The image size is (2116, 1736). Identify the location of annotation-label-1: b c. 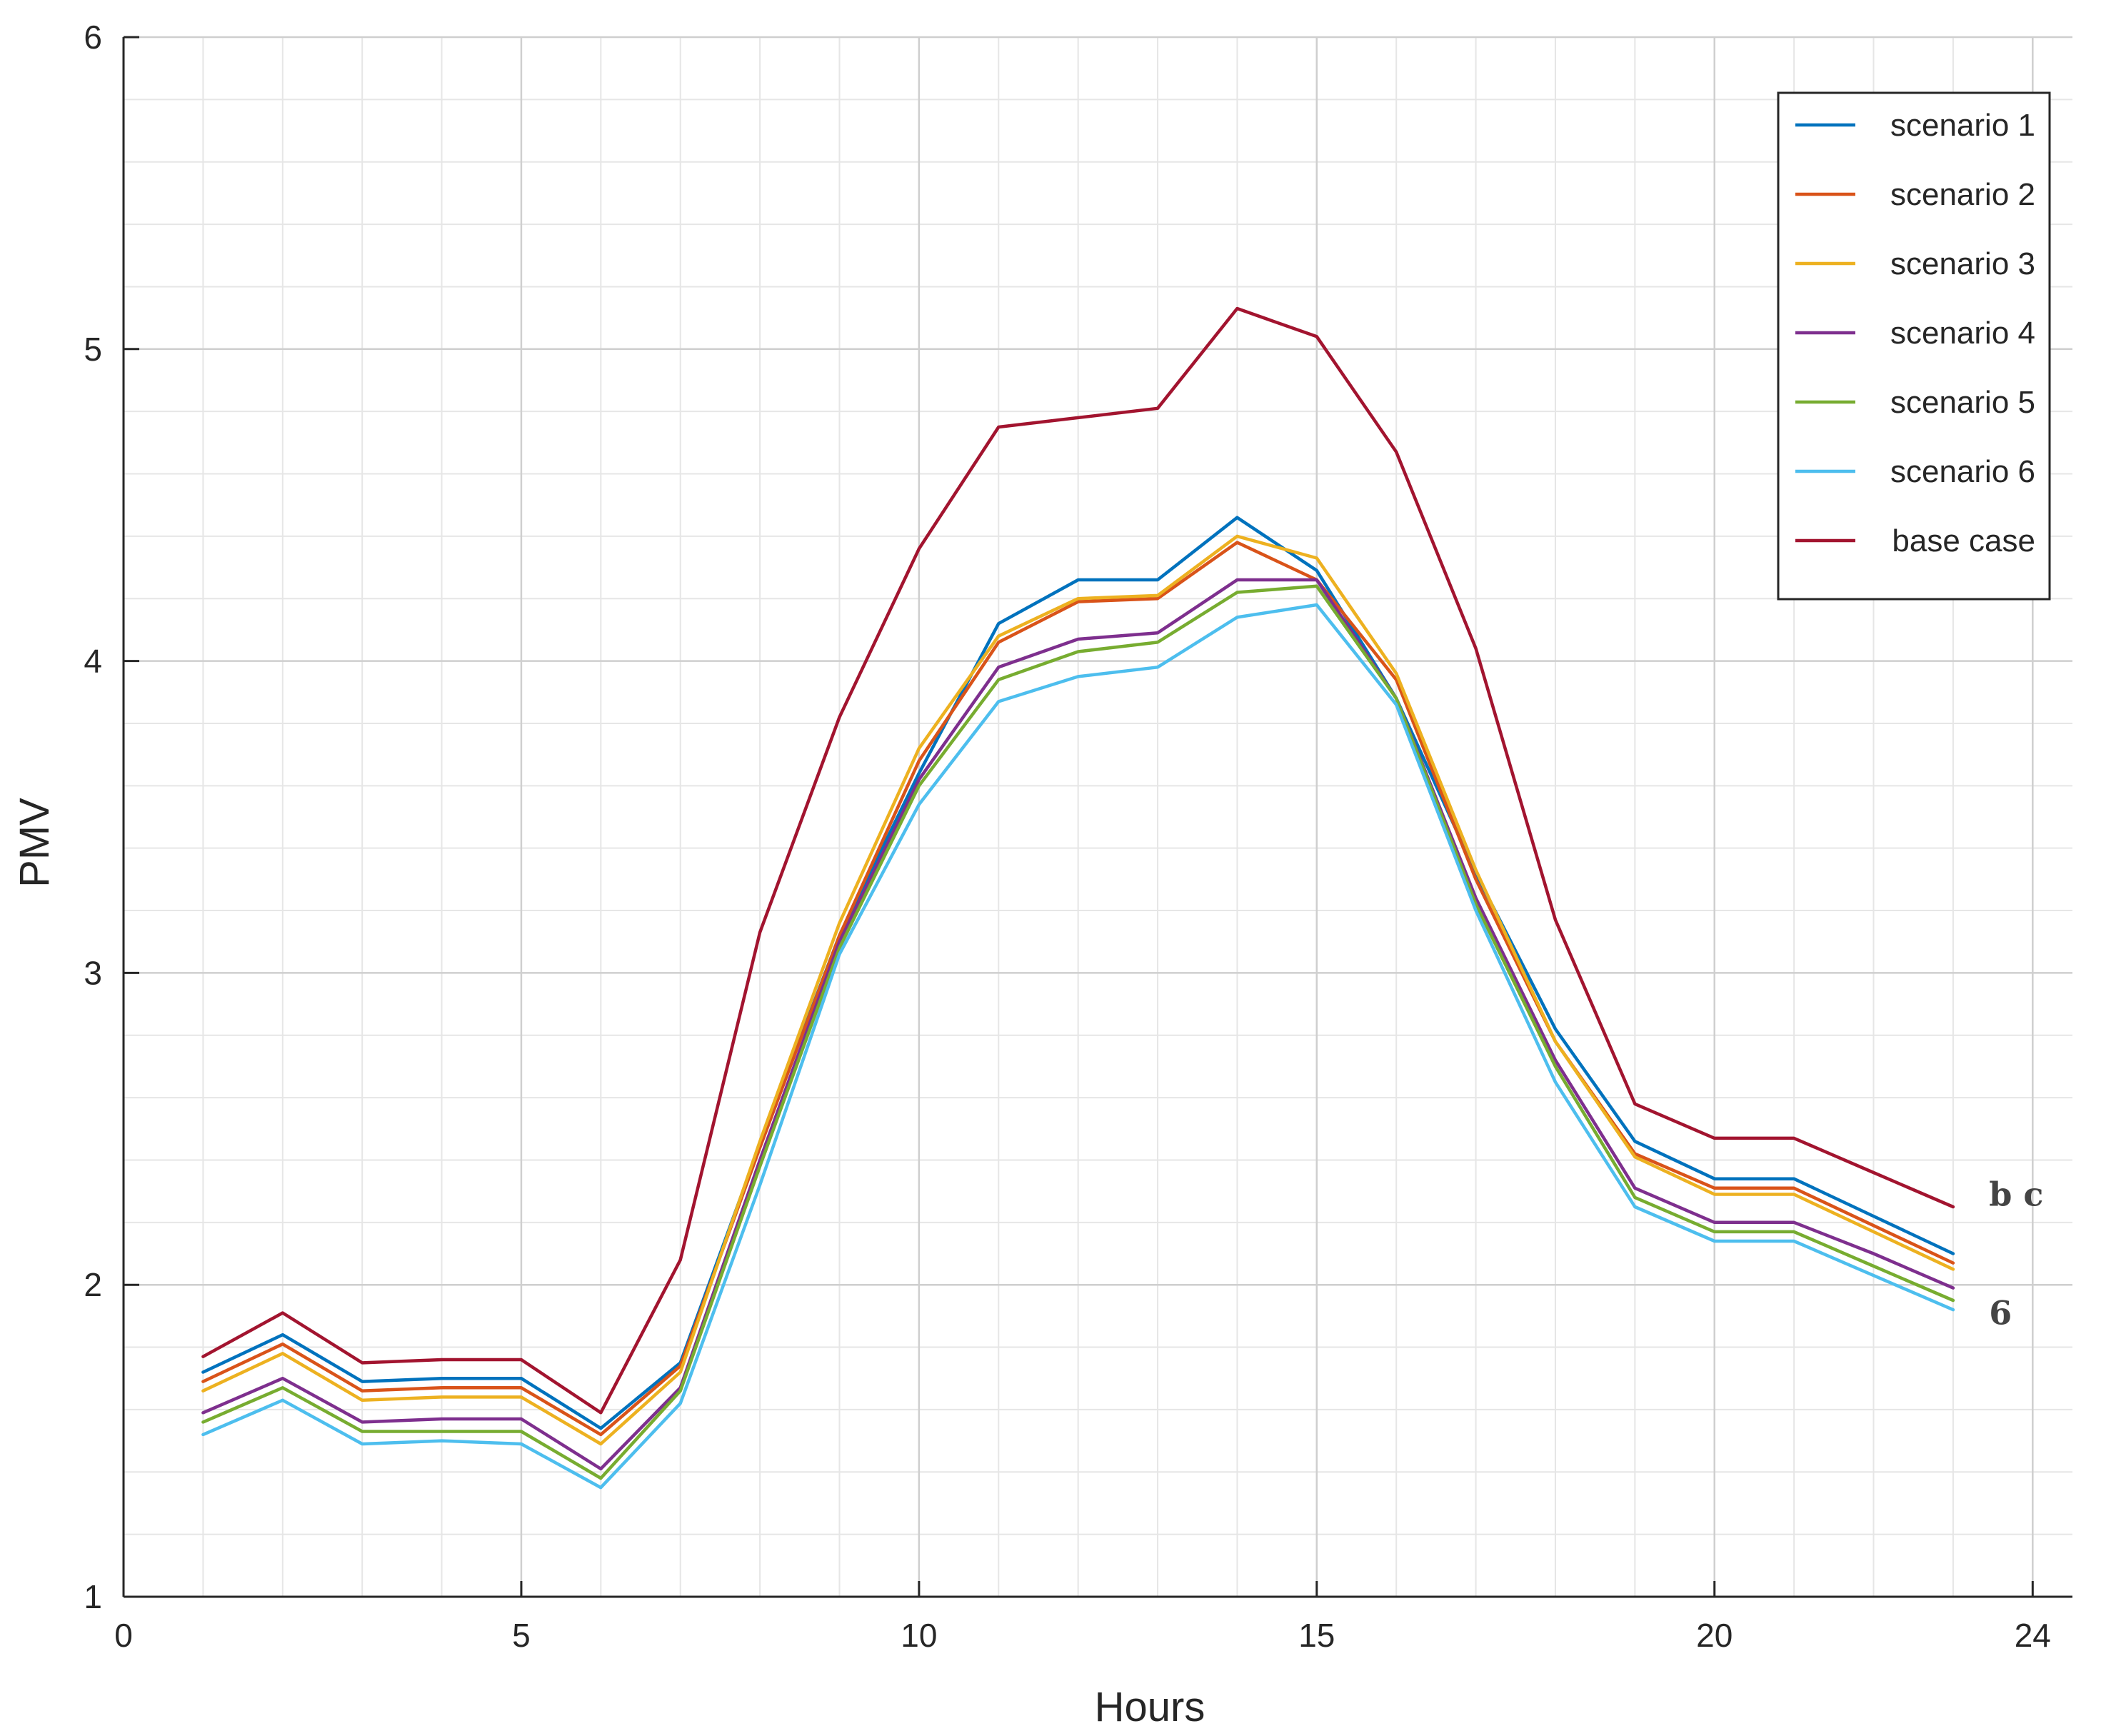
(2016, 1194).